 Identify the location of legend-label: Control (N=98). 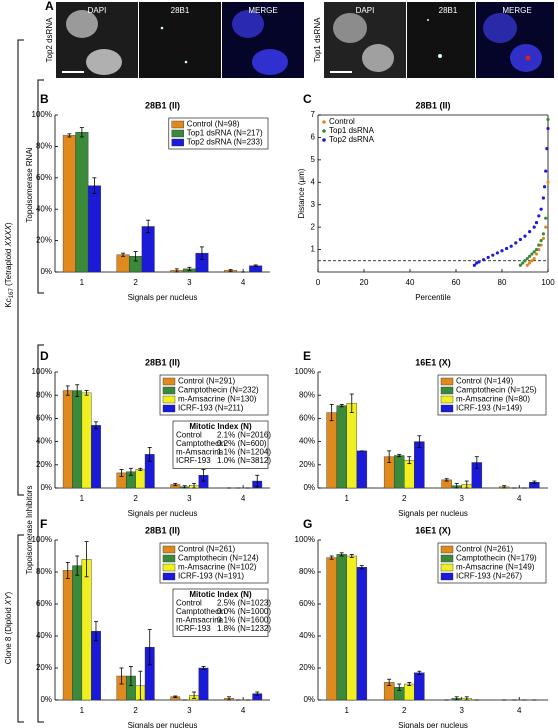
(213, 124).